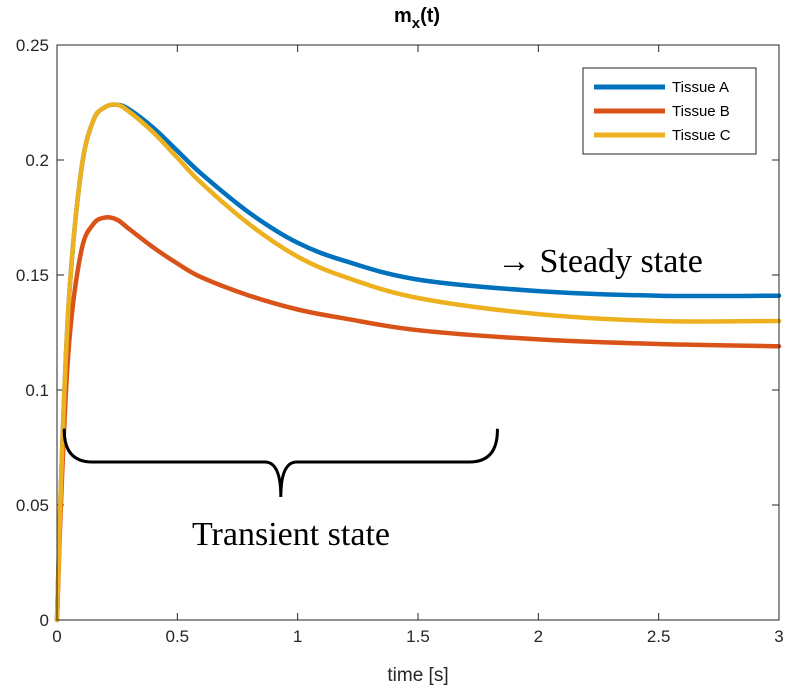  What do you see at coordinates (291, 534) in the screenshot?
I see `transient-state-annotation: Transient state` at bounding box center [291, 534].